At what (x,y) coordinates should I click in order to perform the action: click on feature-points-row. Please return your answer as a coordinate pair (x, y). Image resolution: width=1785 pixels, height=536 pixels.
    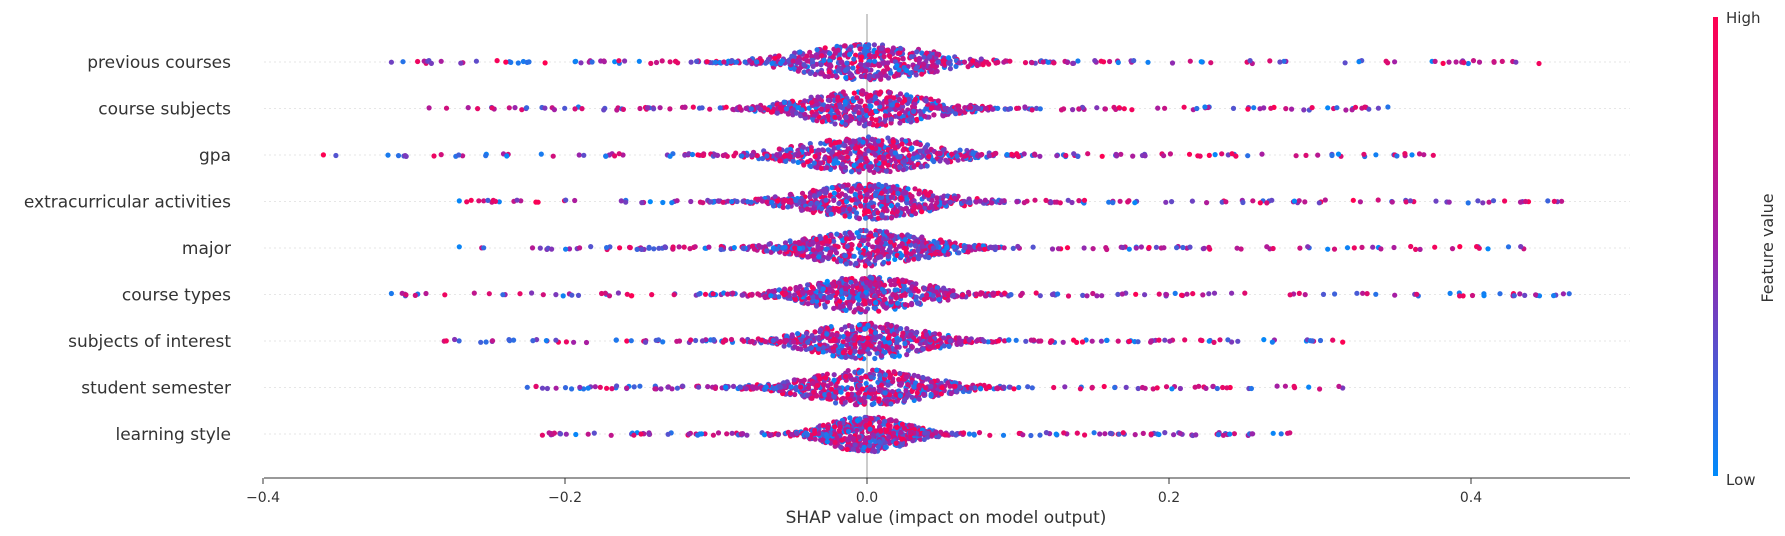
    Looking at the image, I should click on (908, 108).